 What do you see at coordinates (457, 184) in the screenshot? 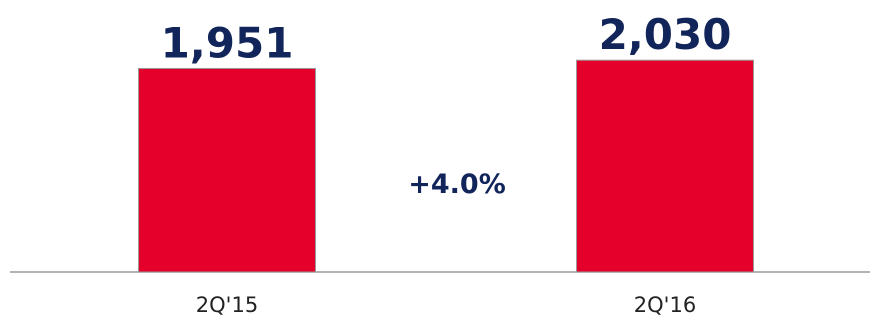
I see `change-annotation: +4.0%` at bounding box center [457, 184].